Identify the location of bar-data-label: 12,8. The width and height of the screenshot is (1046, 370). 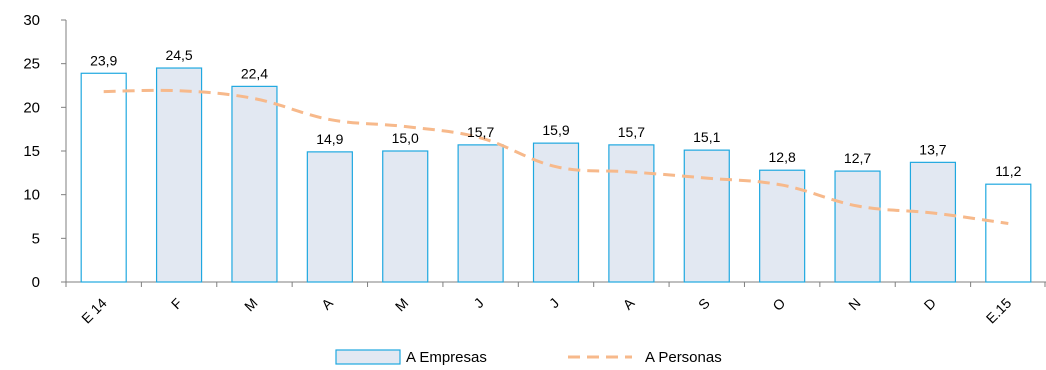
(782, 157).